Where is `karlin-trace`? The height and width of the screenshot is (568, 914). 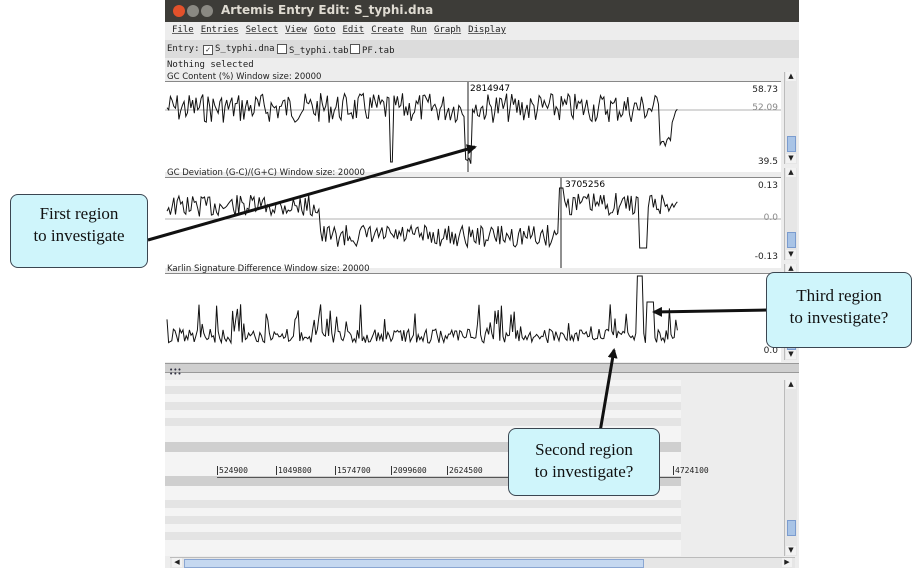 karlin-trace is located at coordinates (422, 310).